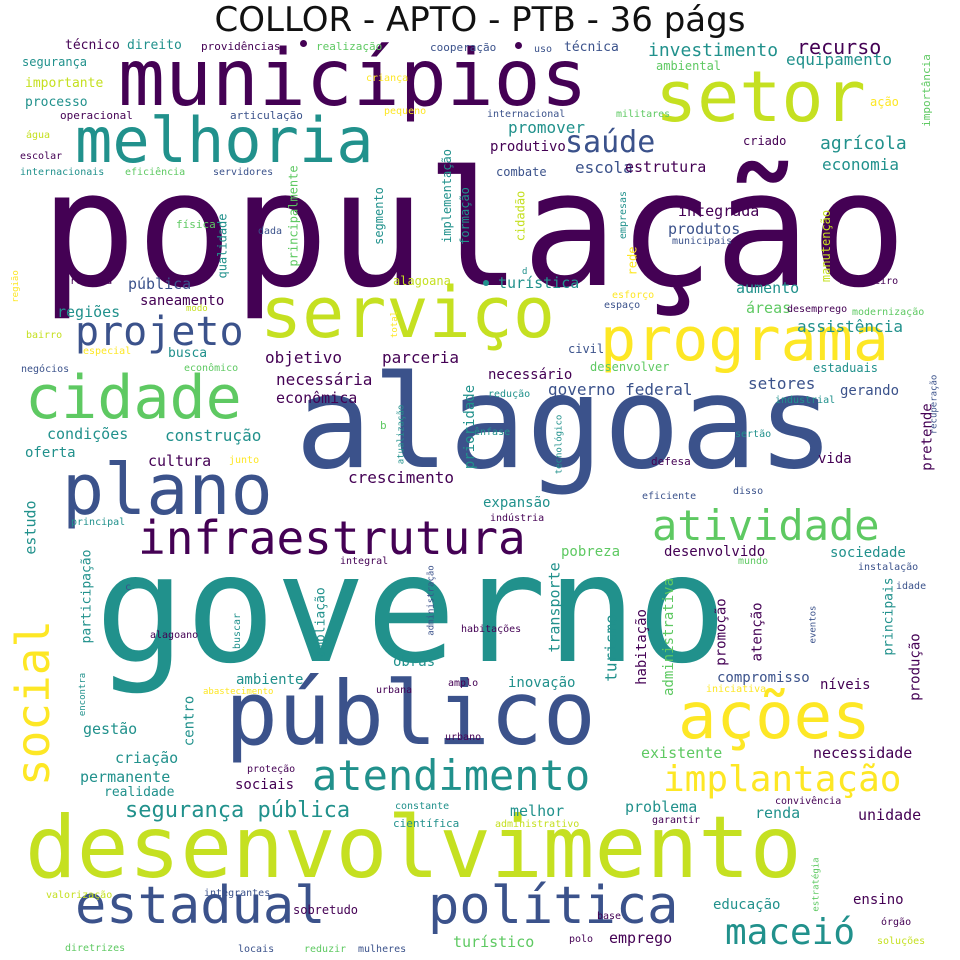 The image size is (960, 960). I want to click on cloud-word: sociais, so click(265, 785).